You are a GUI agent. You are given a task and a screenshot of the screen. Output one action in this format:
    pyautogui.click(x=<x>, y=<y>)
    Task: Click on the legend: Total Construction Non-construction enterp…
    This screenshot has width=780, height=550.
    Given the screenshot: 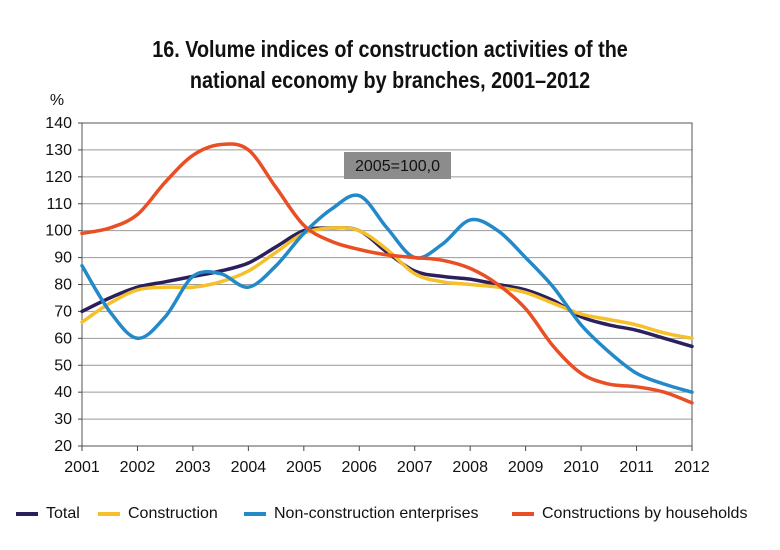 What is the action you would take?
    pyautogui.click(x=390, y=517)
    